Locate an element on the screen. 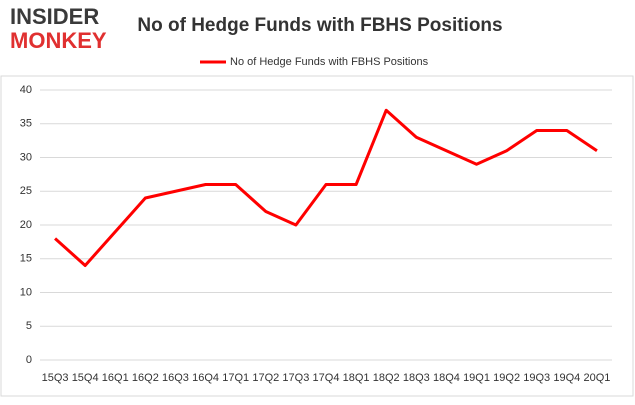 The height and width of the screenshot is (405, 635). x-tick-label: 18Q4 is located at coordinates (446, 378).